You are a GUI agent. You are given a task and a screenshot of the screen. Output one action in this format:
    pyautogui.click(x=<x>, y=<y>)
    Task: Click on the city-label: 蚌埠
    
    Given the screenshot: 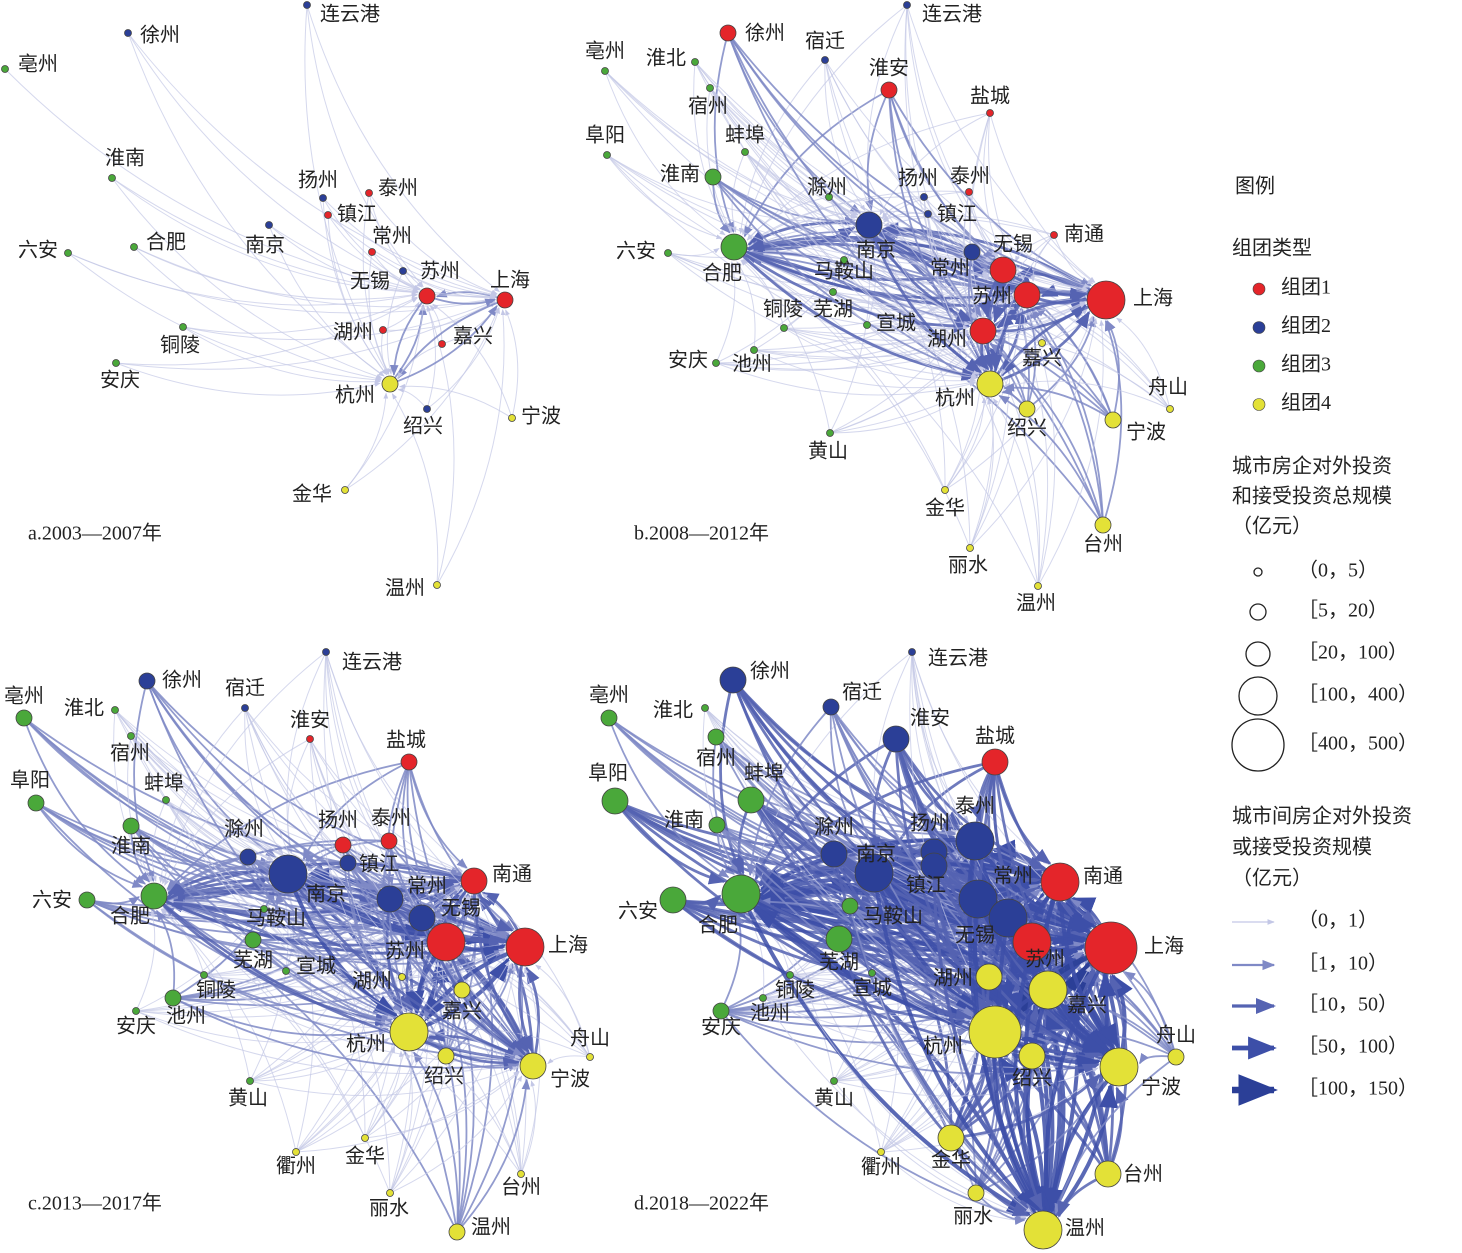 What is the action you would take?
    pyautogui.click(x=745, y=135)
    